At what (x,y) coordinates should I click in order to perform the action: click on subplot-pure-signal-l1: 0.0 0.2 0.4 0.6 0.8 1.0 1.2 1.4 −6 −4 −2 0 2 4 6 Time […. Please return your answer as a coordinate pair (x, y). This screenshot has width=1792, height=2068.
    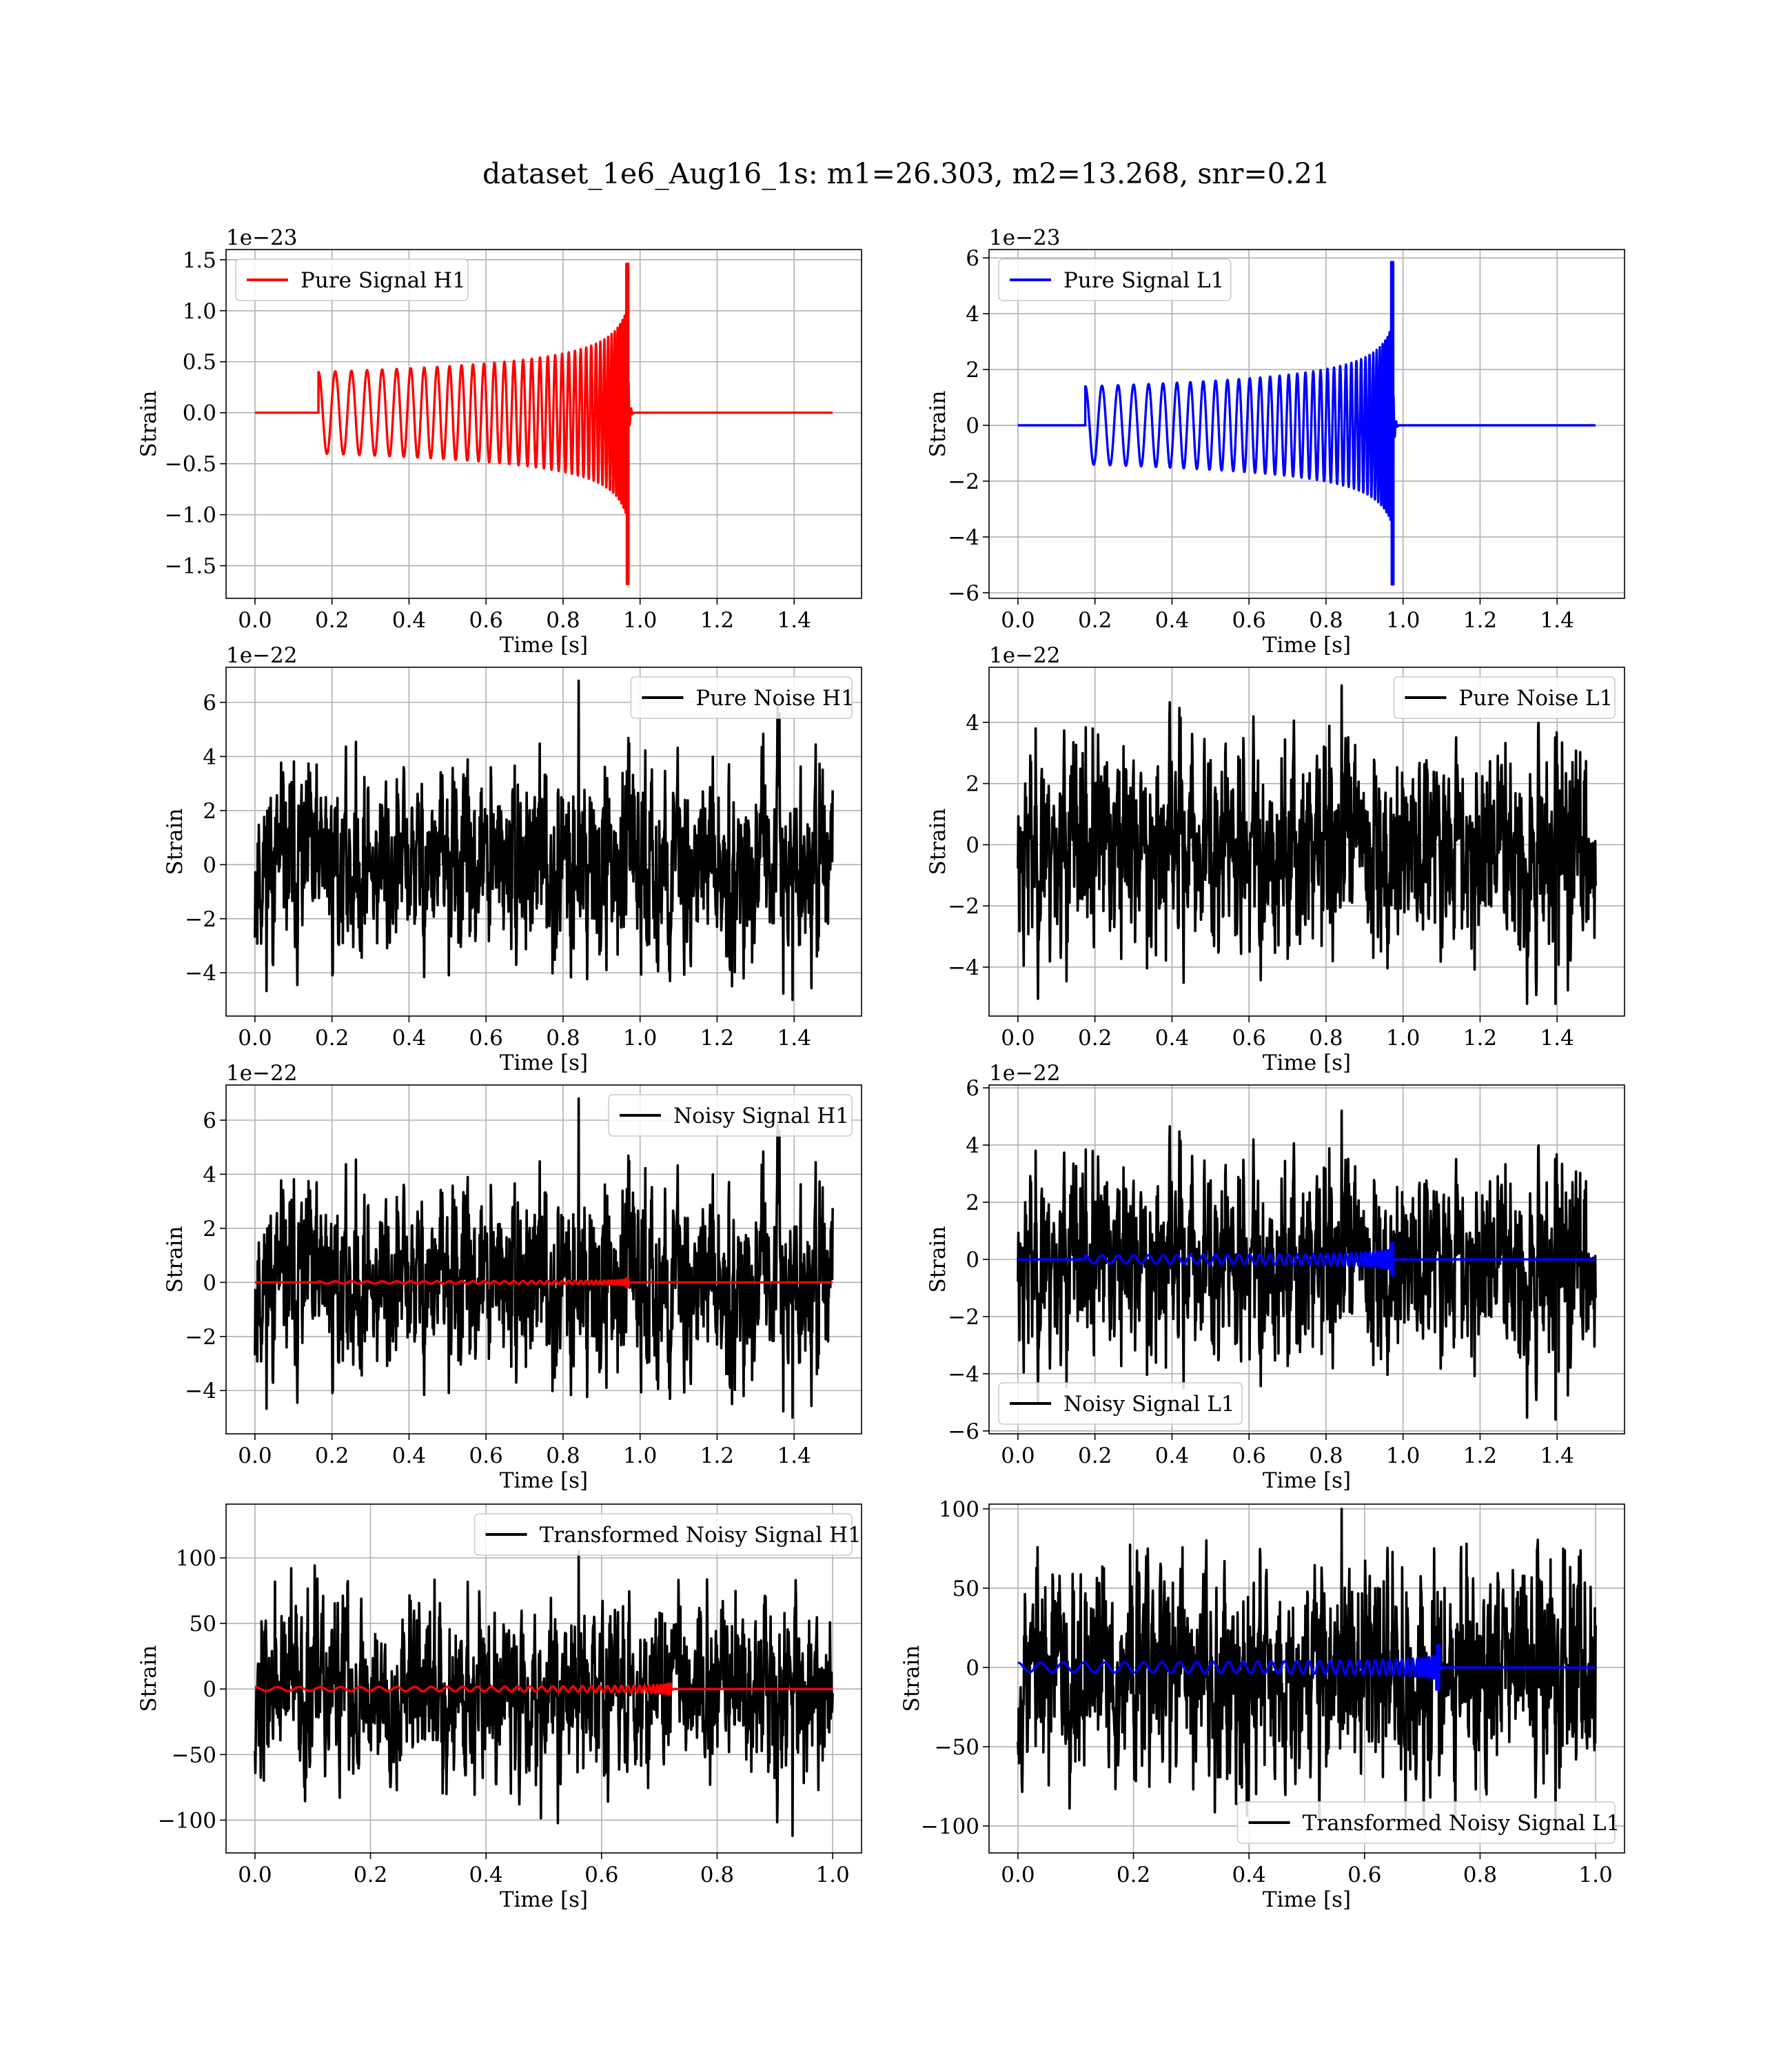
    Looking at the image, I should click on (1275, 441).